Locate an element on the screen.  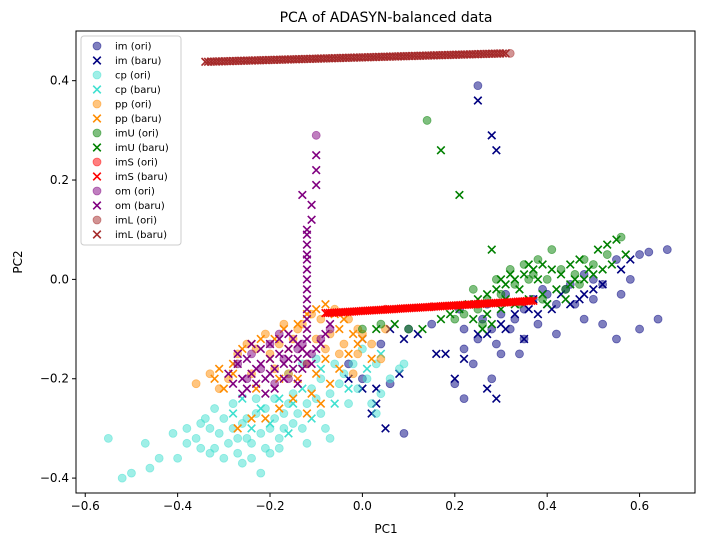
legend-entry-iml-ori: imL (ori) is located at coordinates (124, 221).